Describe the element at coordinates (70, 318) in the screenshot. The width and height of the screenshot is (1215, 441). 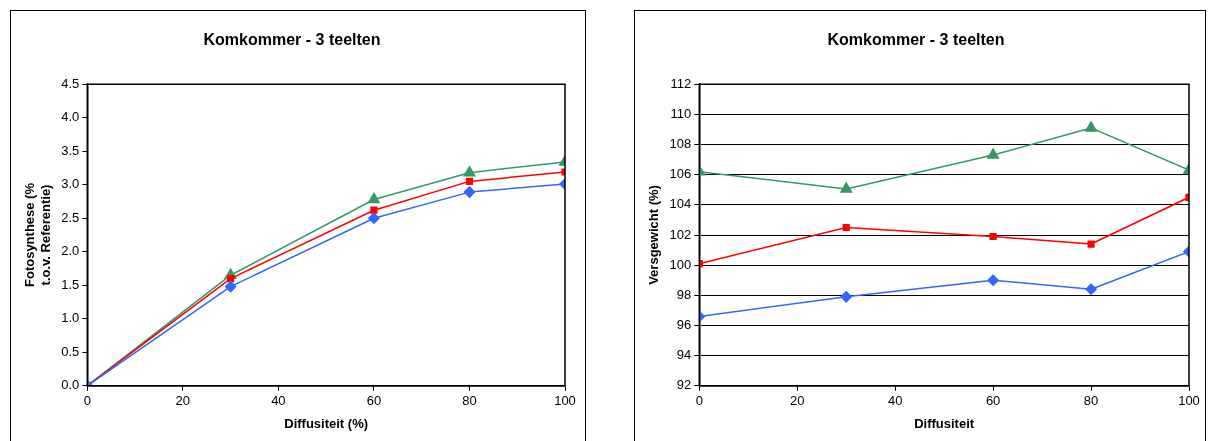
I see `y-tick-label: 1.0` at that location.